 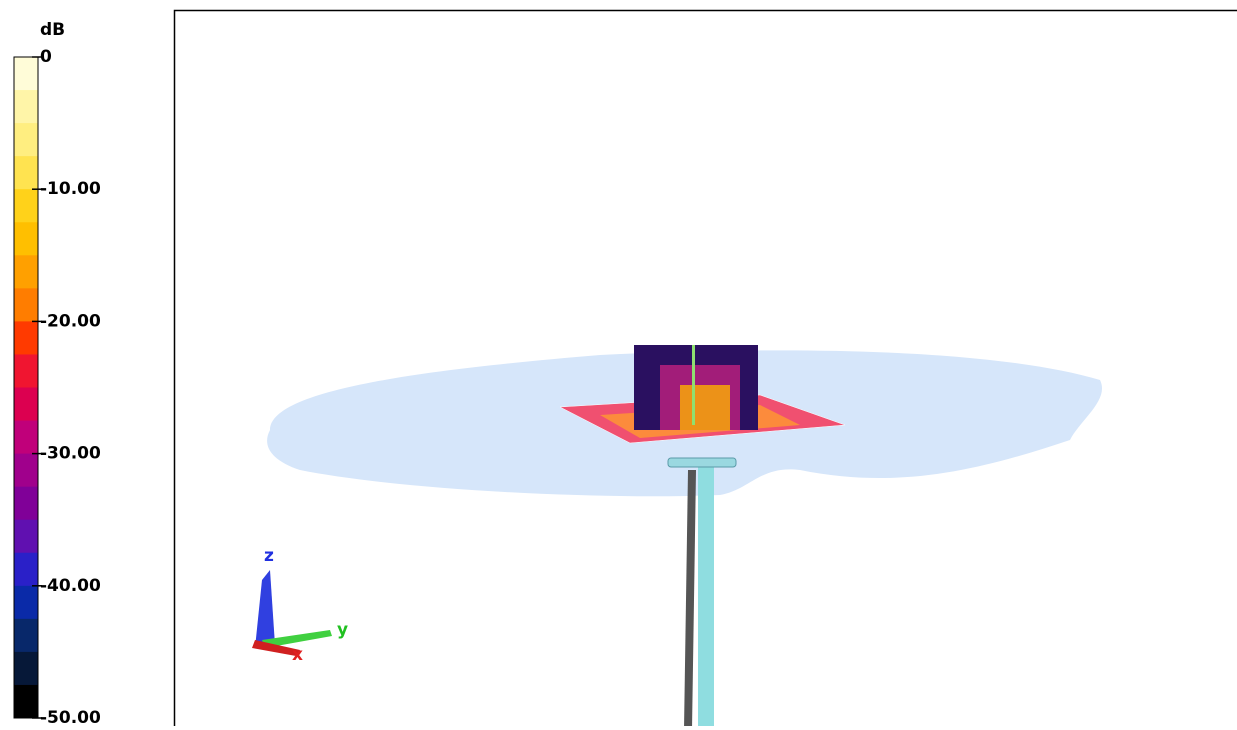 I want to click on holder, so click(x=706, y=593).